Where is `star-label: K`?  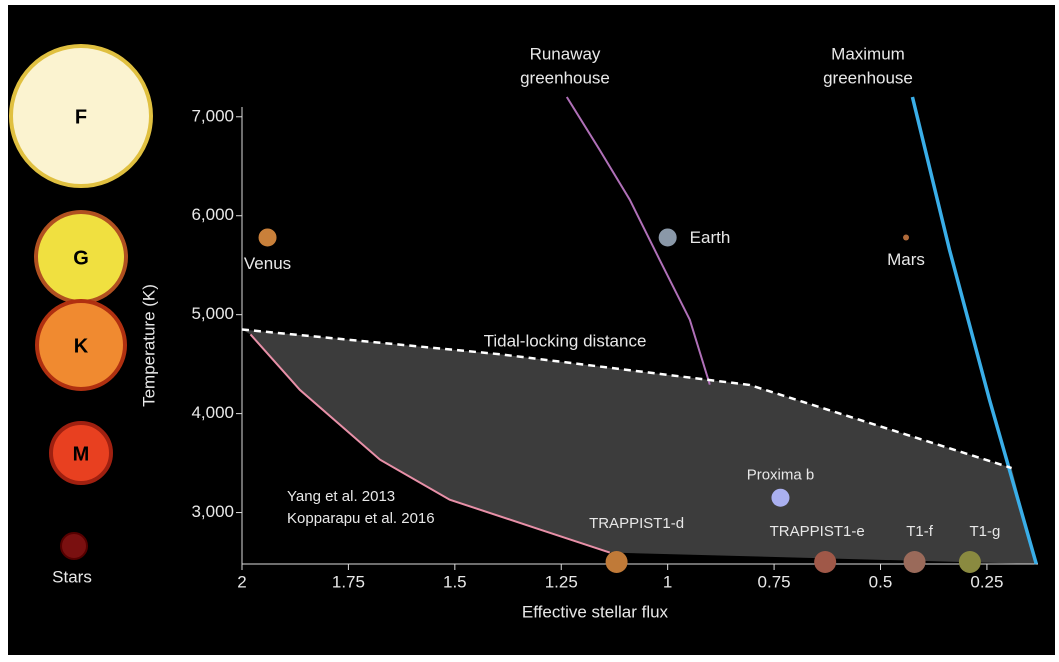
star-label: K is located at coordinates (81, 346).